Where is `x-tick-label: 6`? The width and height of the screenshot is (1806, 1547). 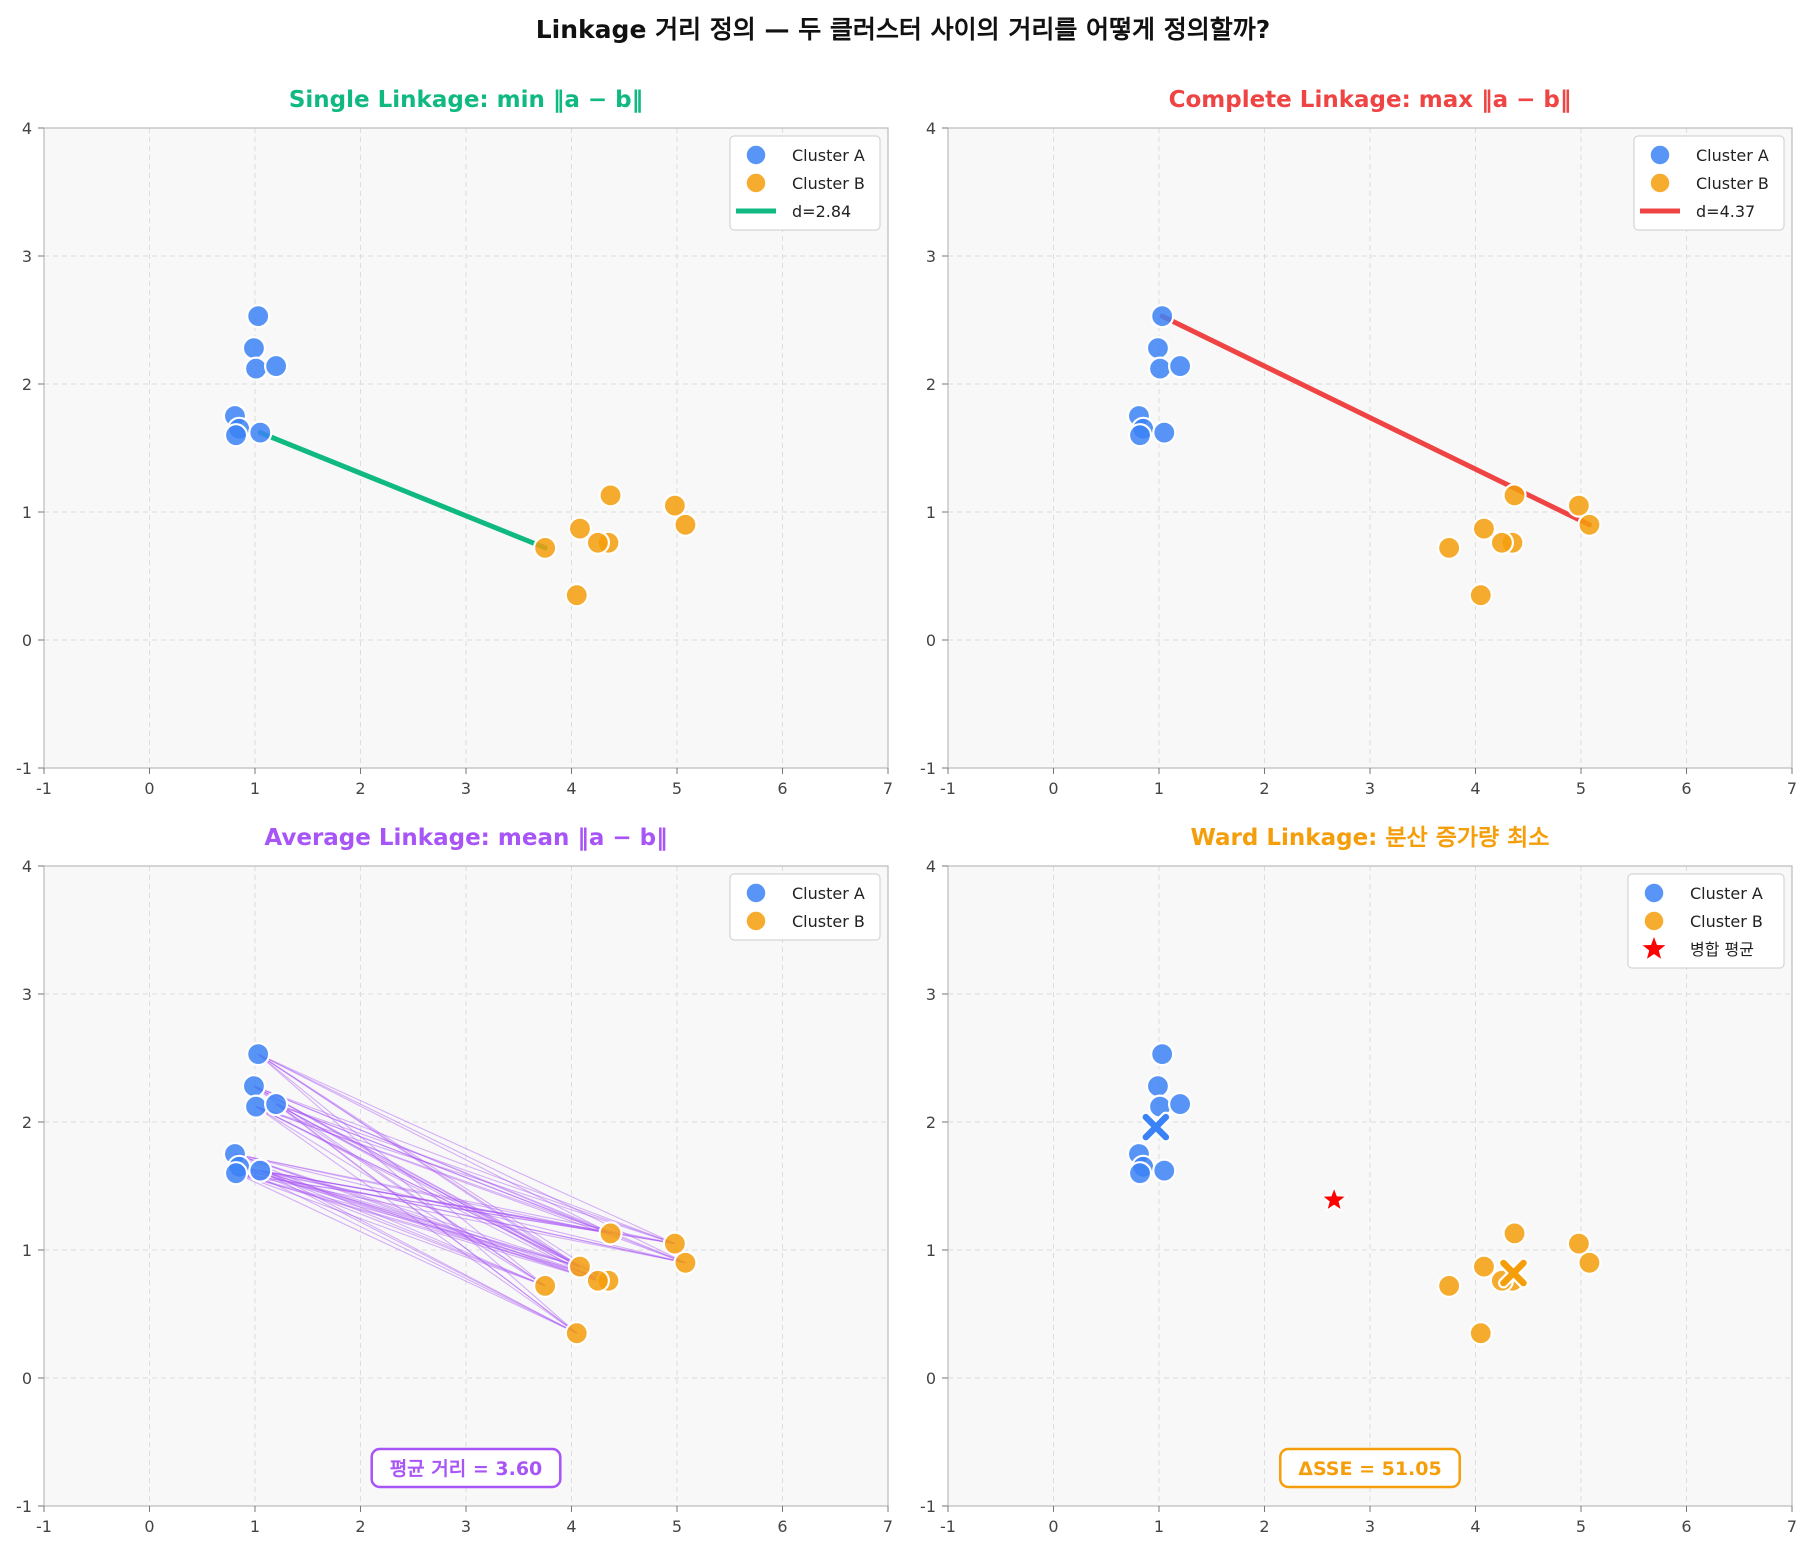 x-tick-label: 6 is located at coordinates (1686, 788).